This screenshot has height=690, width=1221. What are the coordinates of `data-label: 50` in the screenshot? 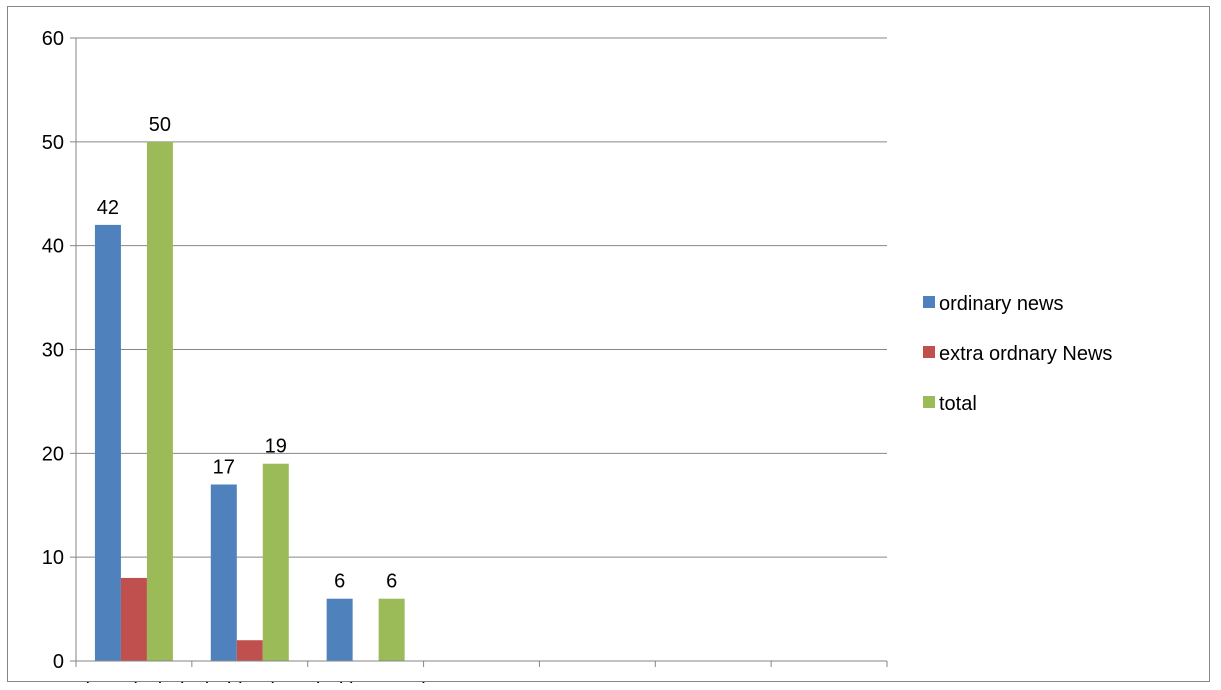 It's located at (160, 125).